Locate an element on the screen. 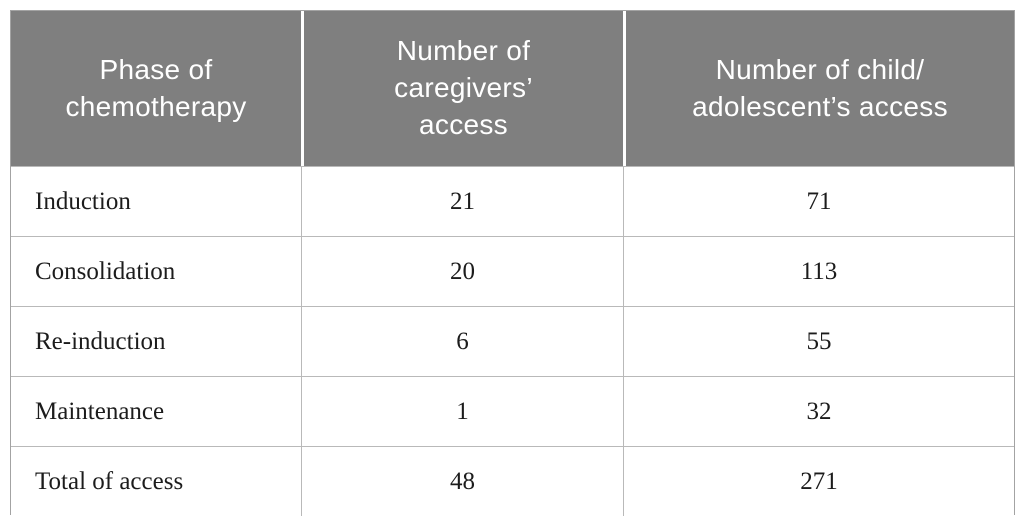 The height and width of the screenshot is (525, 1025). table-row: Consolidation 20 113 is located at coordinates (512, 271).